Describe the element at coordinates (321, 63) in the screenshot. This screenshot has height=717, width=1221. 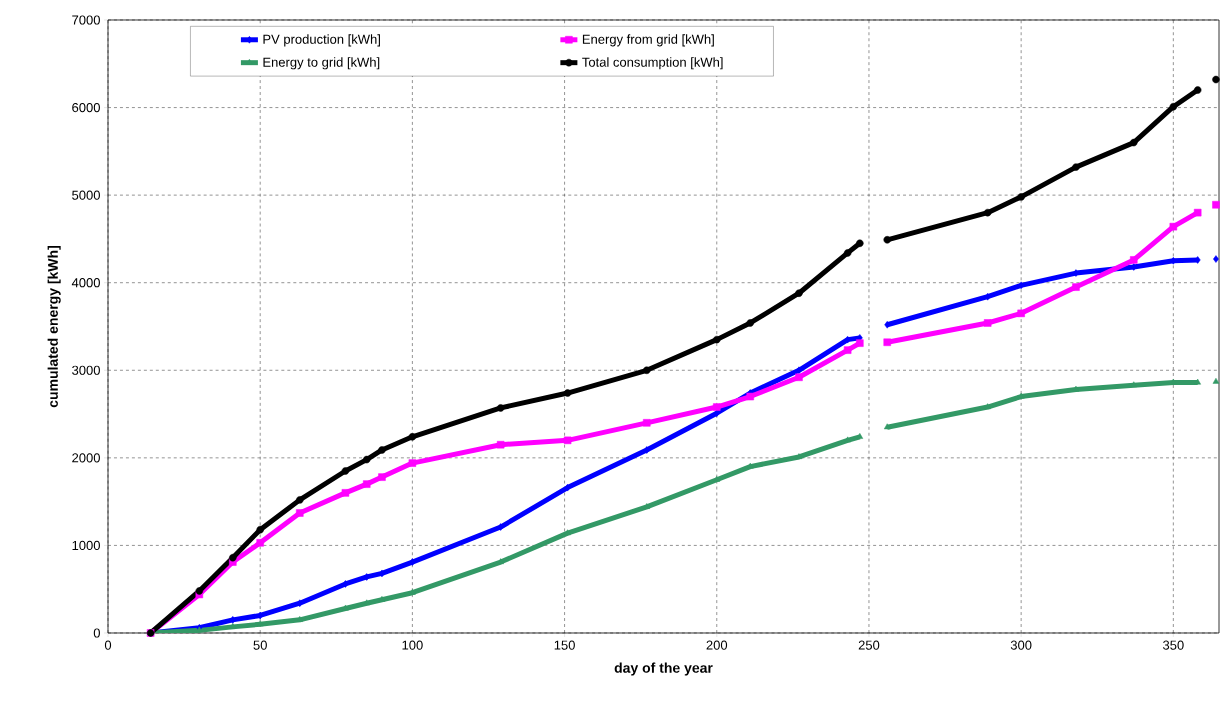
I see `legend-label: Energy to grid [kWh]` at that location.